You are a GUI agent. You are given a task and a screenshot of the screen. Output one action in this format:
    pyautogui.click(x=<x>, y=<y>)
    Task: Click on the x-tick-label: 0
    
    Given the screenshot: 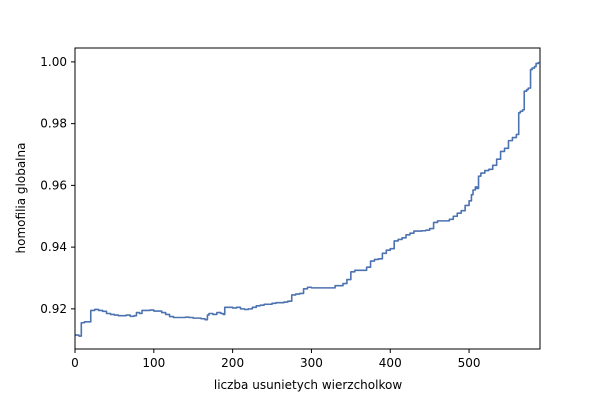 What is the action you would take?
    pyautogui.click(x=75, y=363)
    